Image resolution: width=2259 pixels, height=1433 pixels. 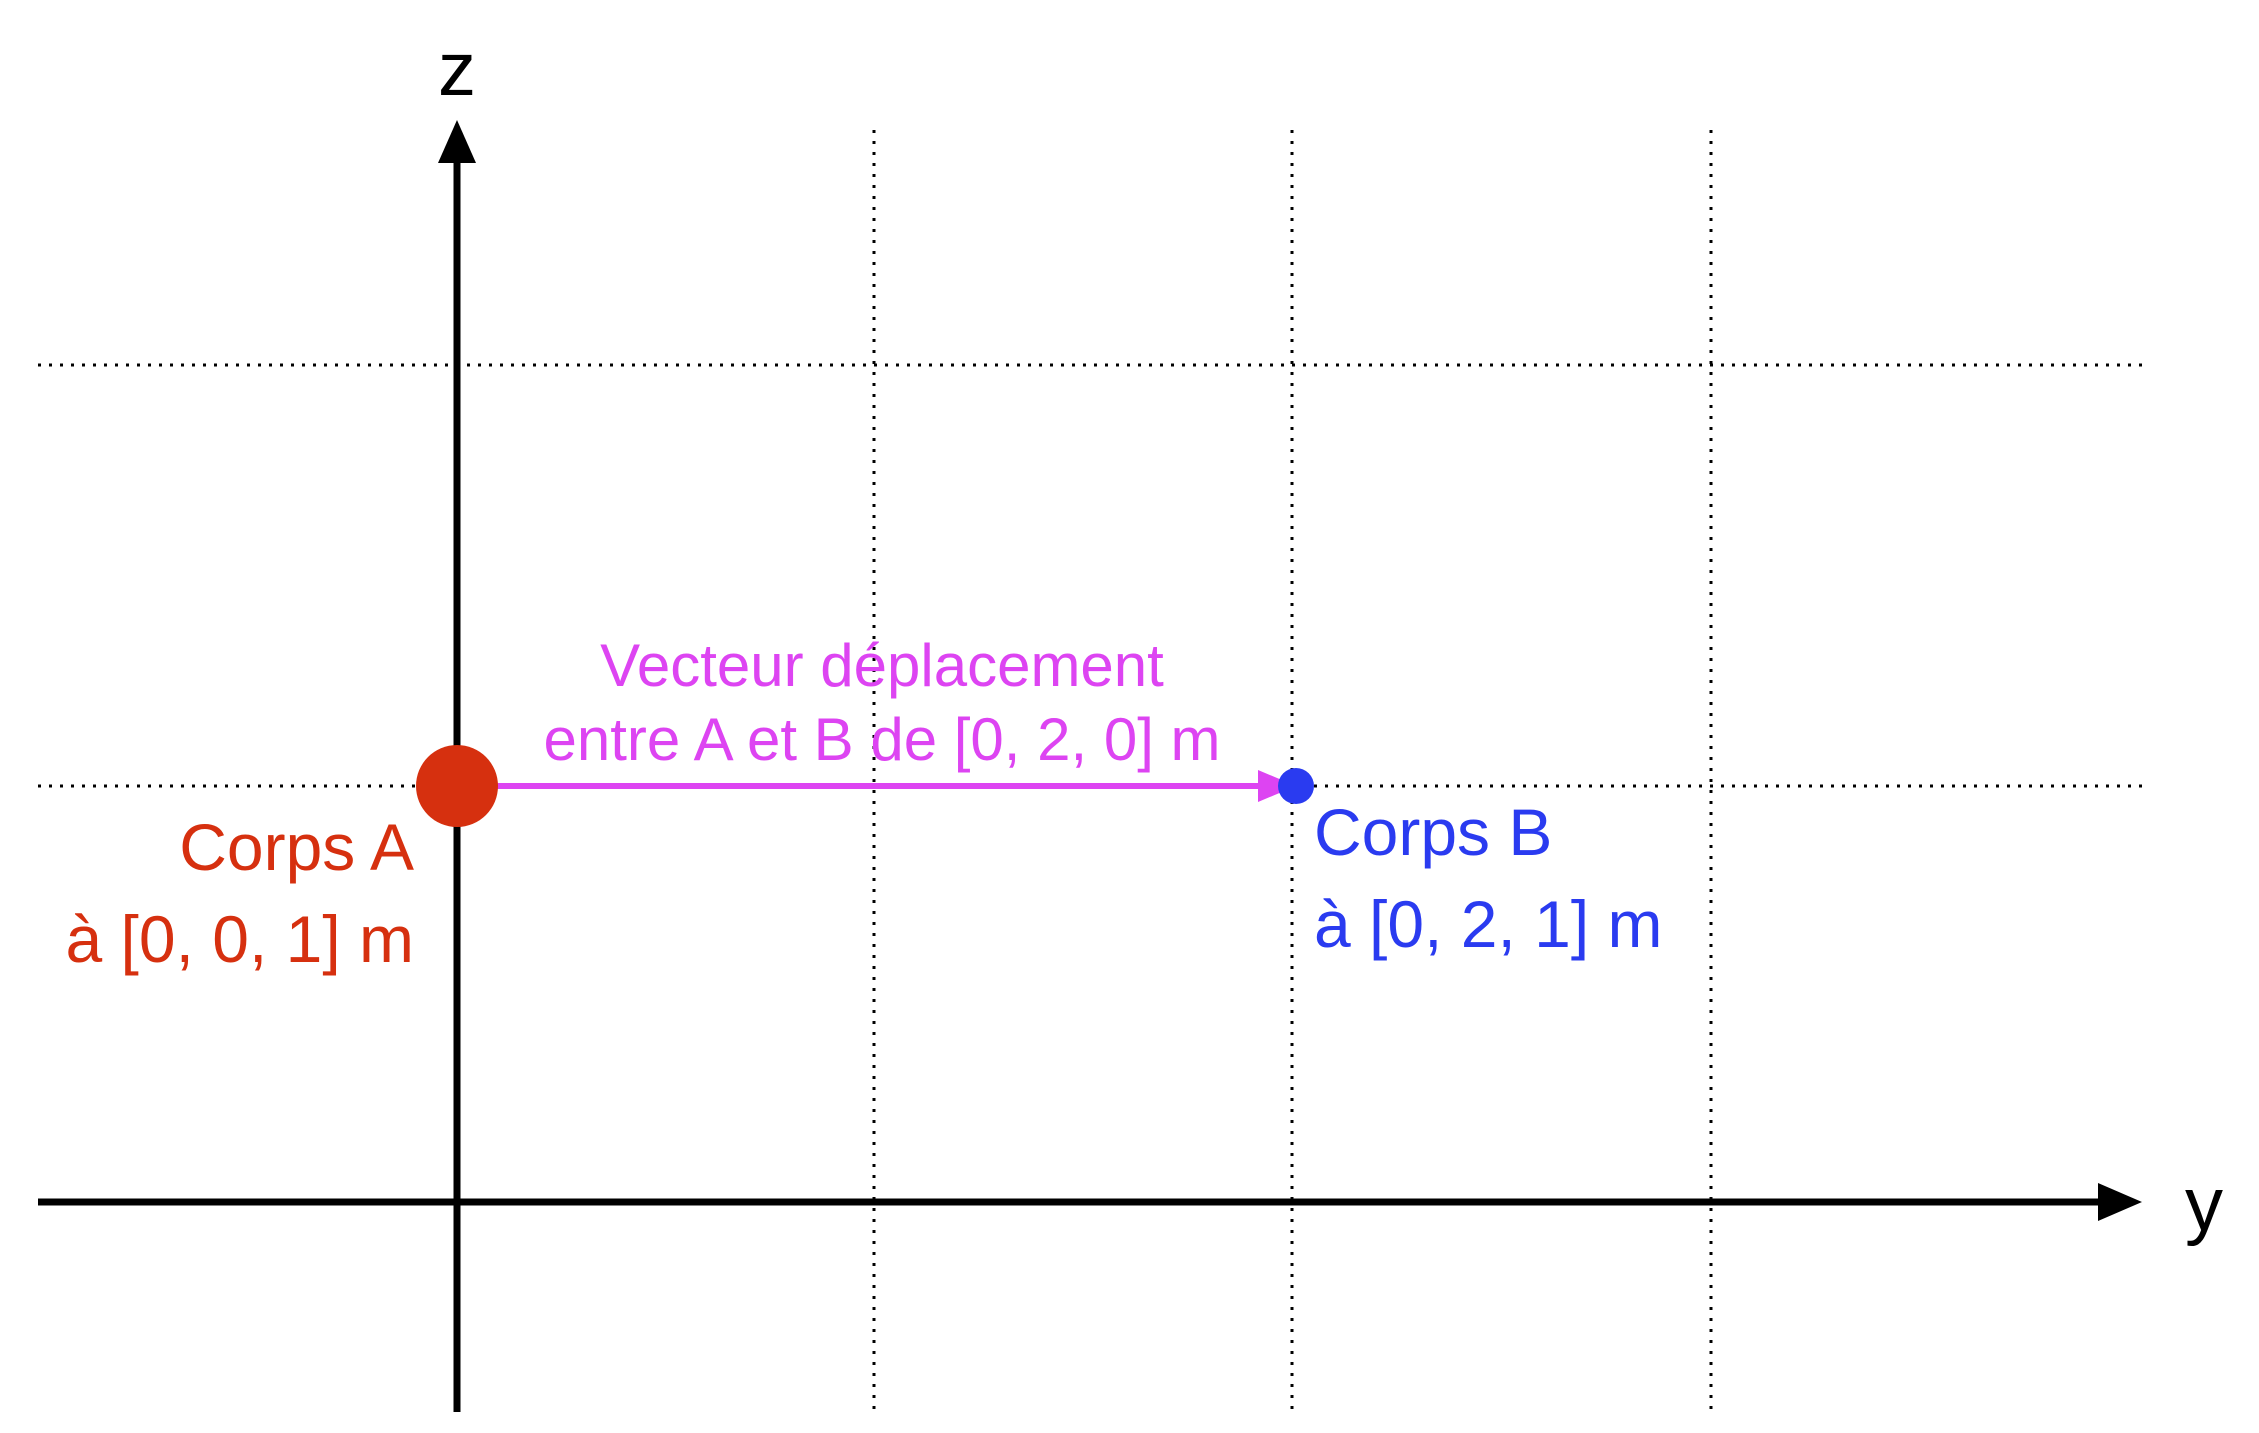 I want to click on body-a-label: Corps A, so click(x=296, y=847).